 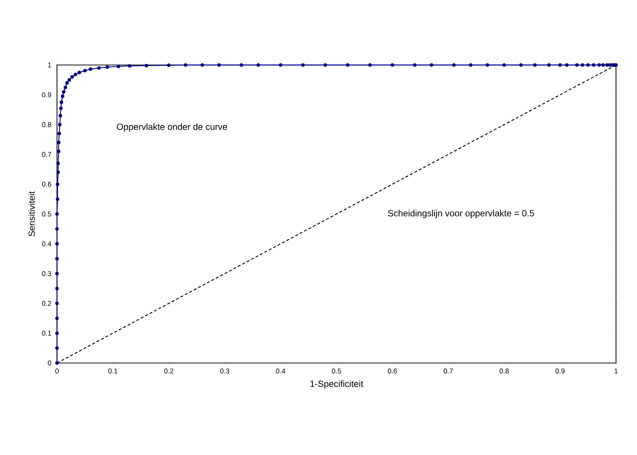 I want to click on y-axis-title: Sensitiviteit, so click(x=31, y=213).